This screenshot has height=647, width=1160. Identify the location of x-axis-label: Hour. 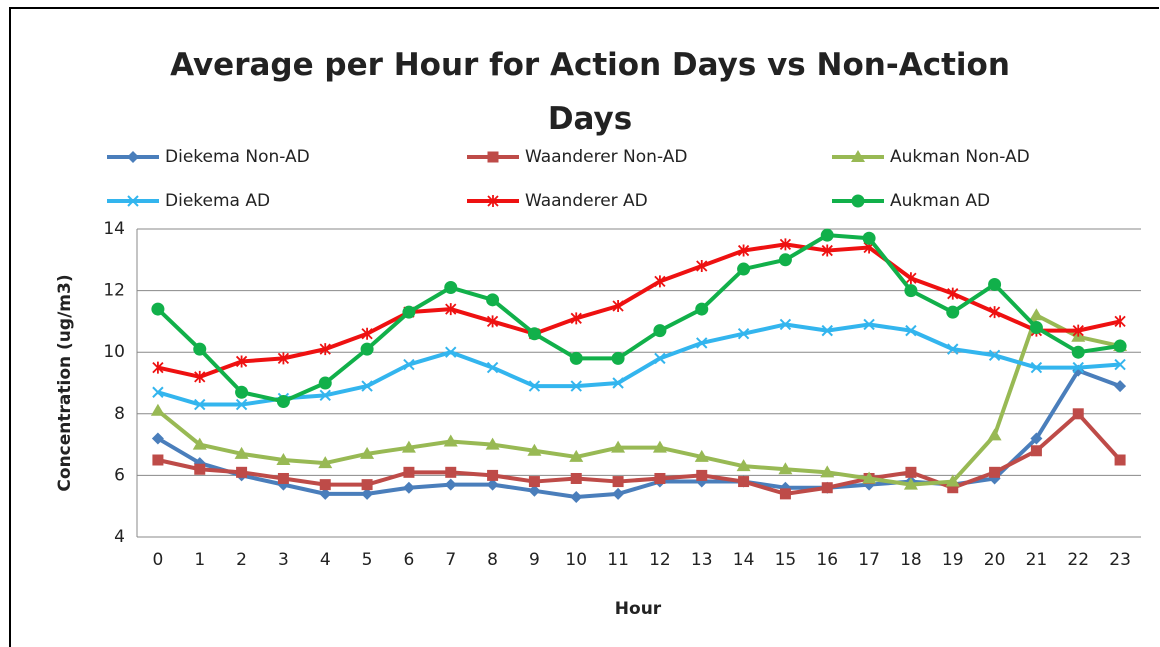
(638, 609).